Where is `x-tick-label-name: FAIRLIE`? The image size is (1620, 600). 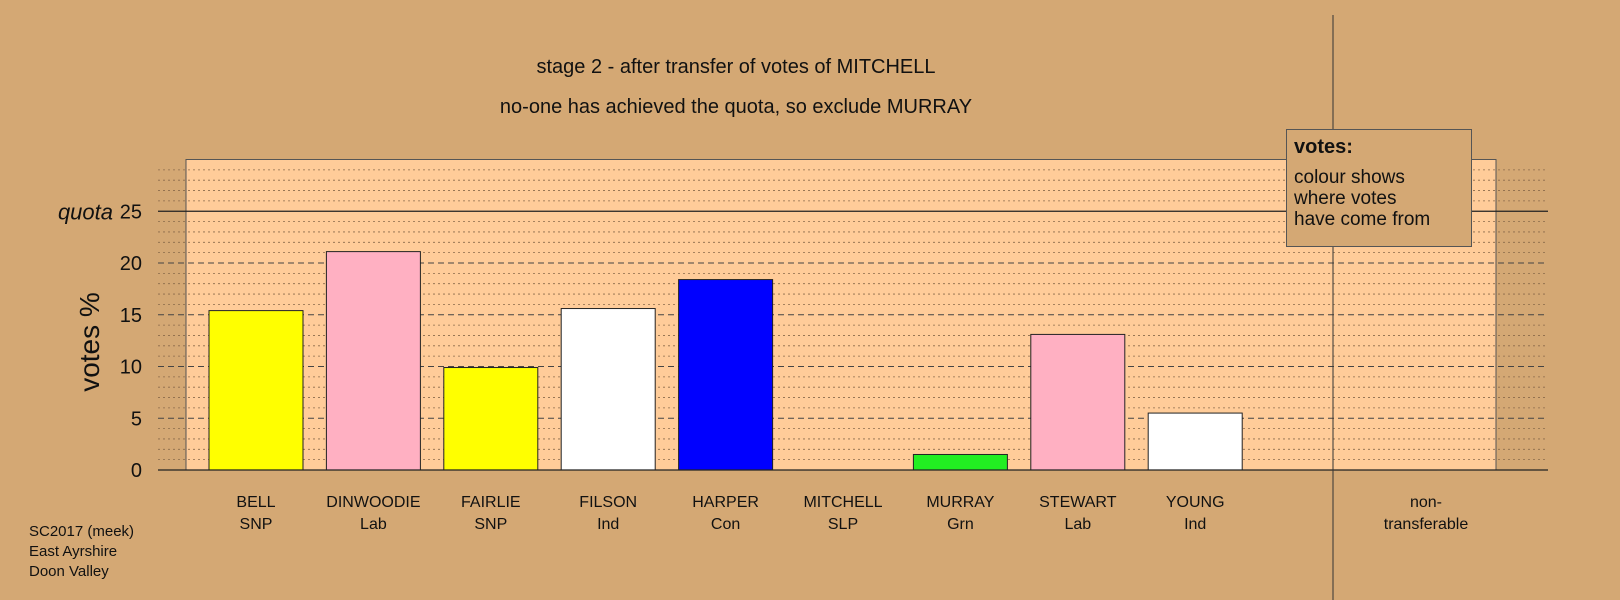 x-tick-label-name: FAIRLIE is located at coordinates (491, 502).